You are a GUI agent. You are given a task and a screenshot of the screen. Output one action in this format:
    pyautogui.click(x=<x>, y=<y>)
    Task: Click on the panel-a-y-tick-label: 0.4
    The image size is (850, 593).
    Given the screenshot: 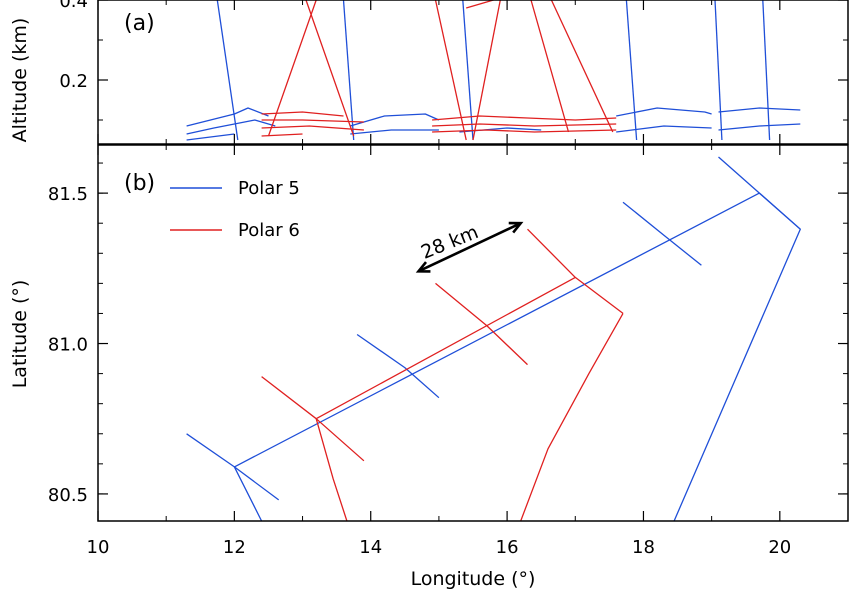 What is the action you would take?
    pyautogui.click(x=73, y=6)
    